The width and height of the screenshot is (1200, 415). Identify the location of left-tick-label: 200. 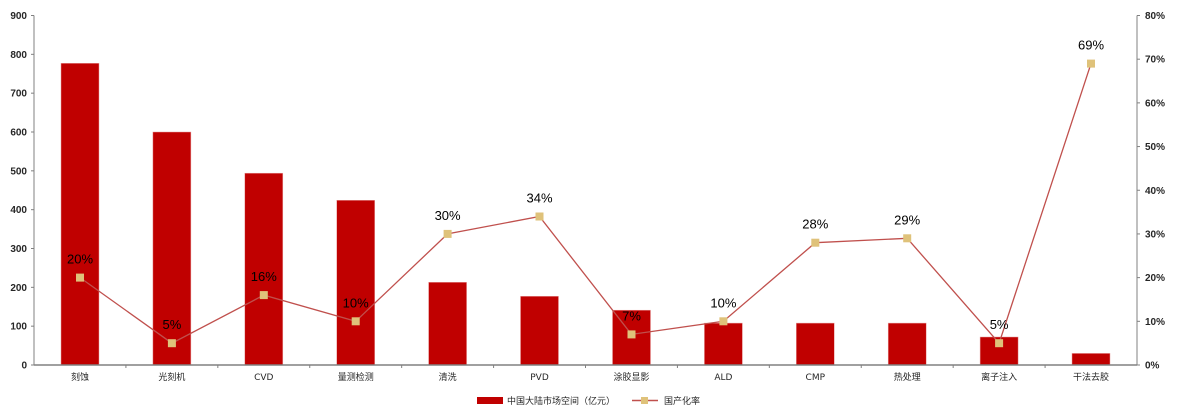
(18, 288).